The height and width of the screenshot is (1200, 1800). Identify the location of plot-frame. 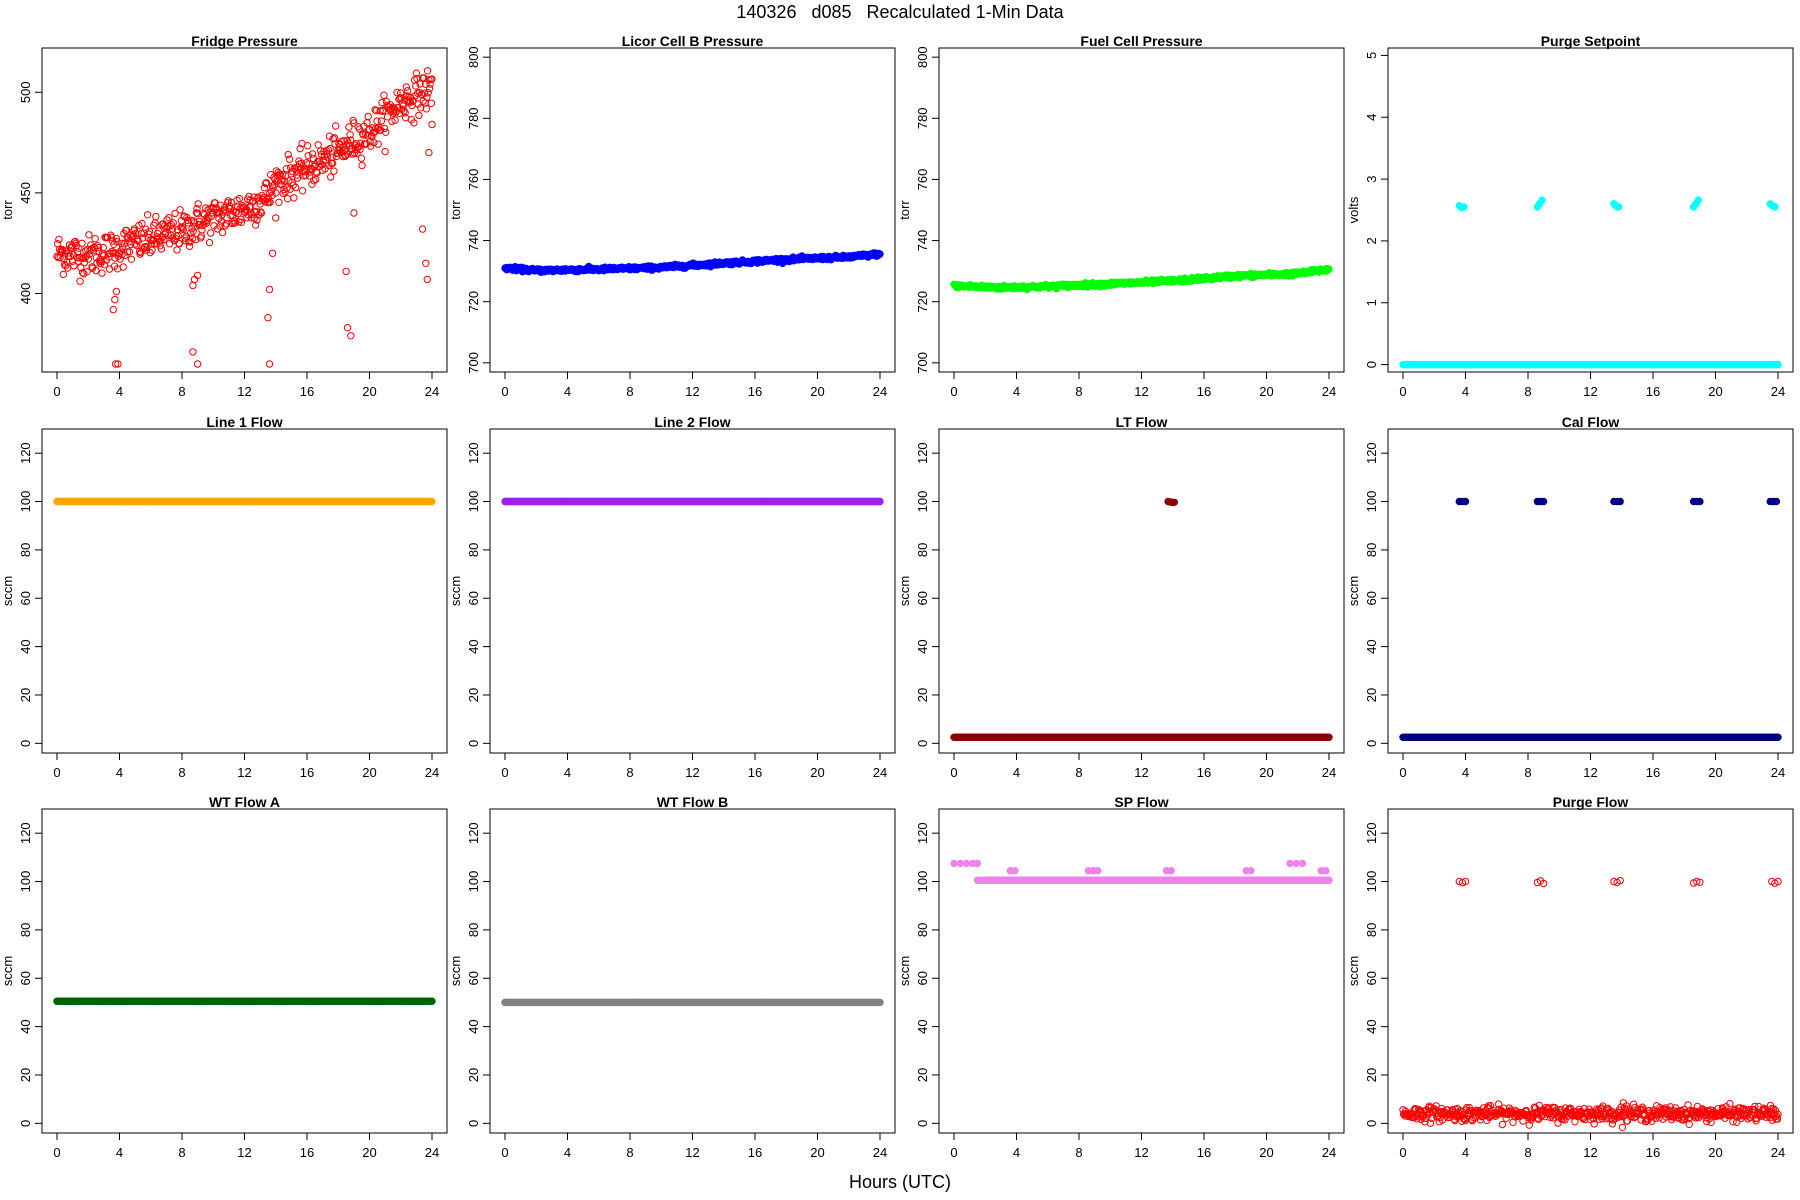
(1590, 591).